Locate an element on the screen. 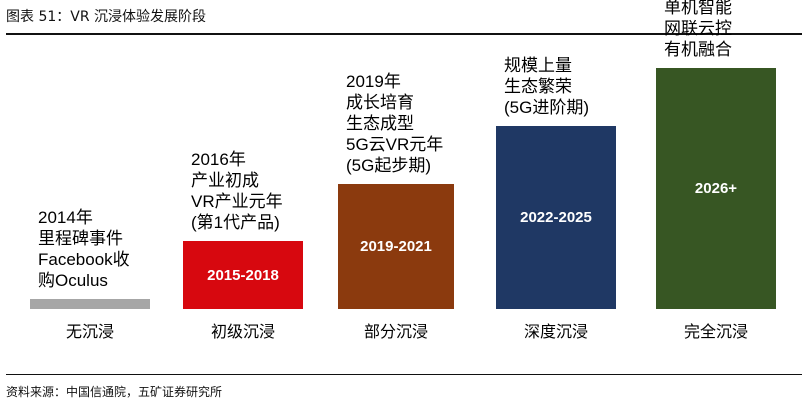 The height and width of the screenshot is (402, 808). bar-period-label: 2015-2018 is located at coordinates (243, 275).